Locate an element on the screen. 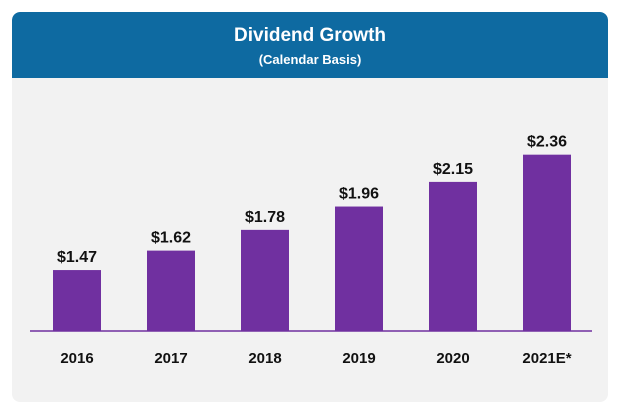  bar-2018 is located at coordinates (265, 280).